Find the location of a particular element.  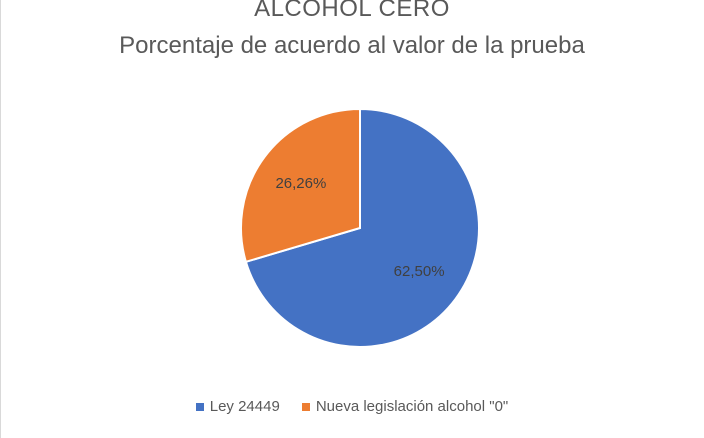

legend-label-0: Ley 24449 is located at coordinates (244, 406).